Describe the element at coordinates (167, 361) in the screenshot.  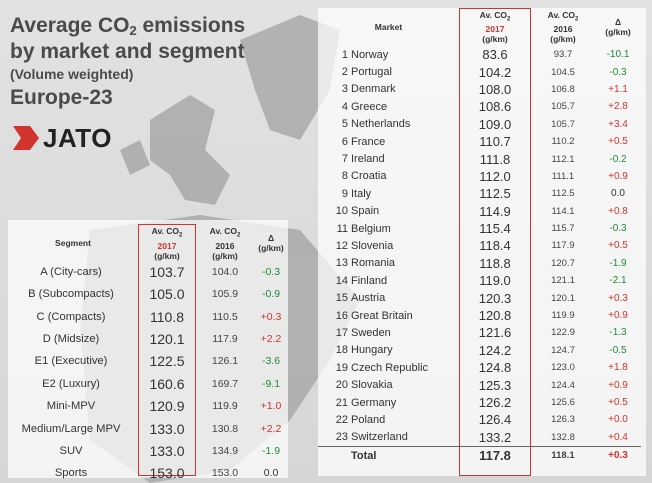
I see `segment-value-2017: 122.5` at that location.